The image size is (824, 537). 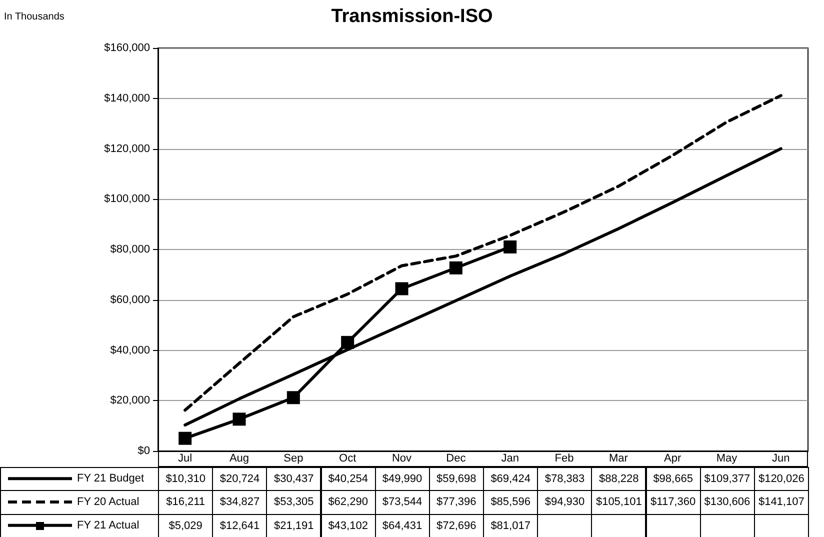 What do you see at coordinates (110, 478) in the screenshot?
I see `legend-label: FY 21 Budget` at bounding box center [110, 478].